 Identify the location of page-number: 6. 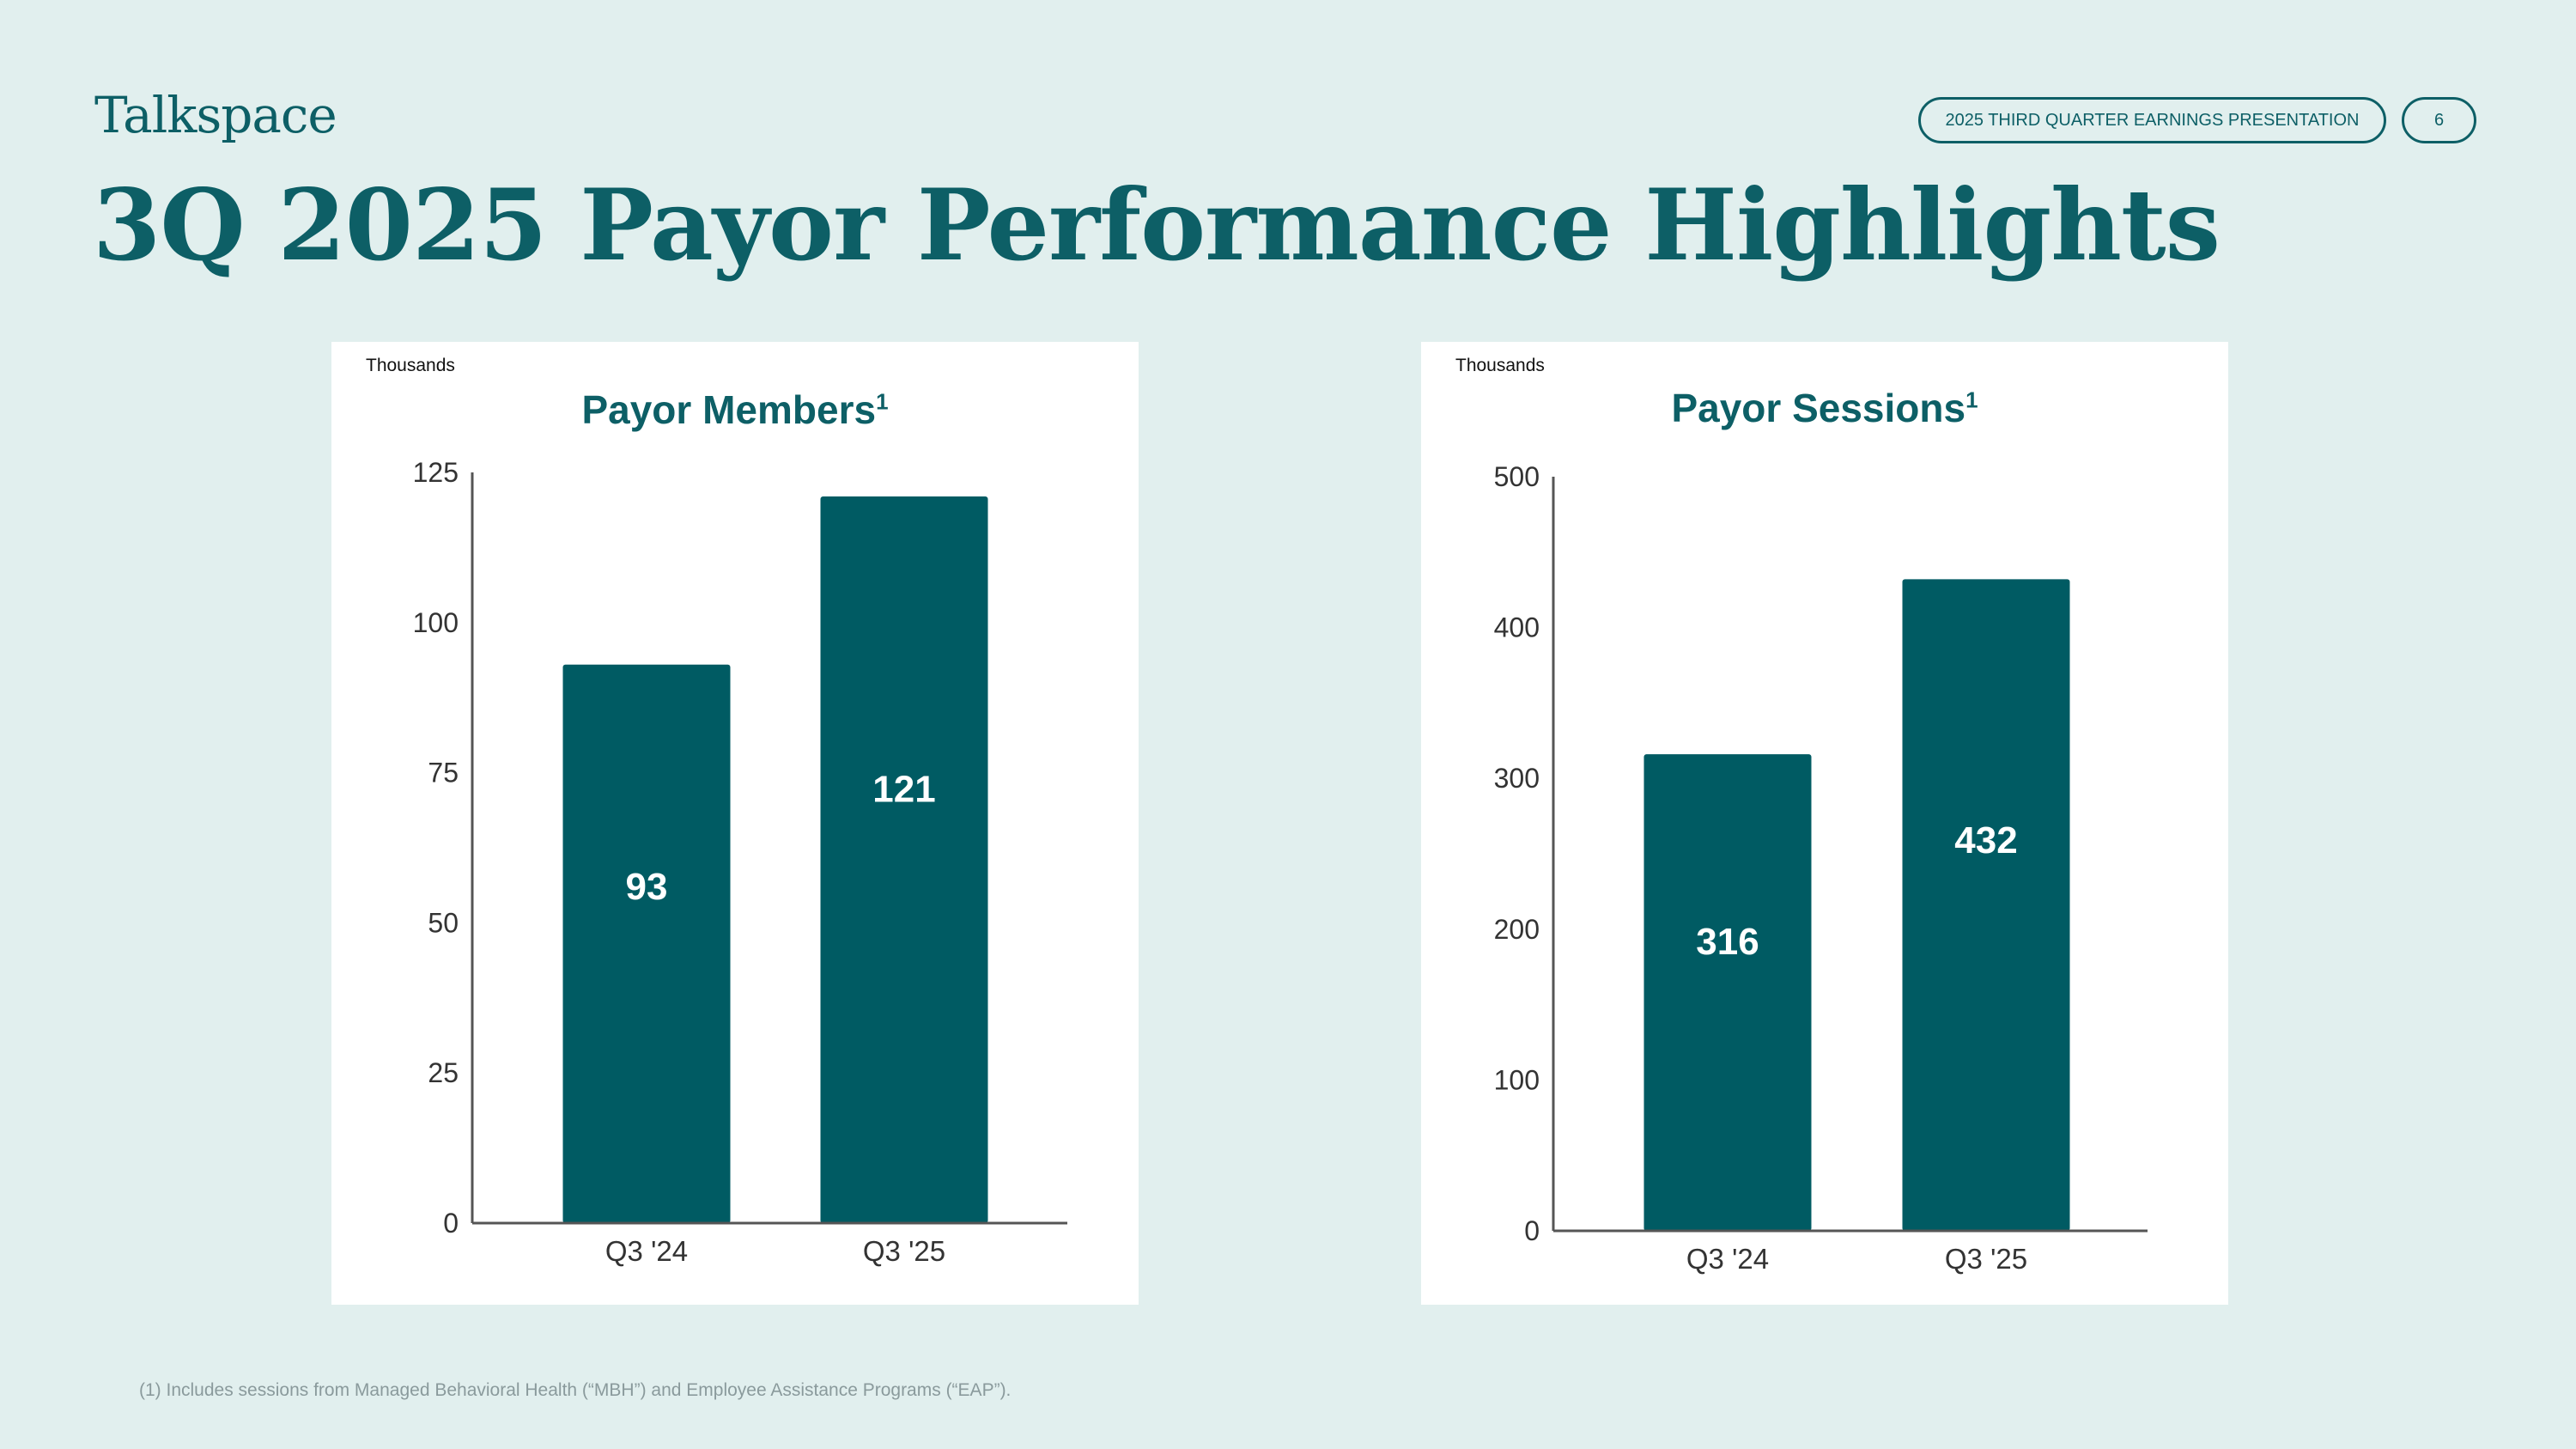
(2439, 120).